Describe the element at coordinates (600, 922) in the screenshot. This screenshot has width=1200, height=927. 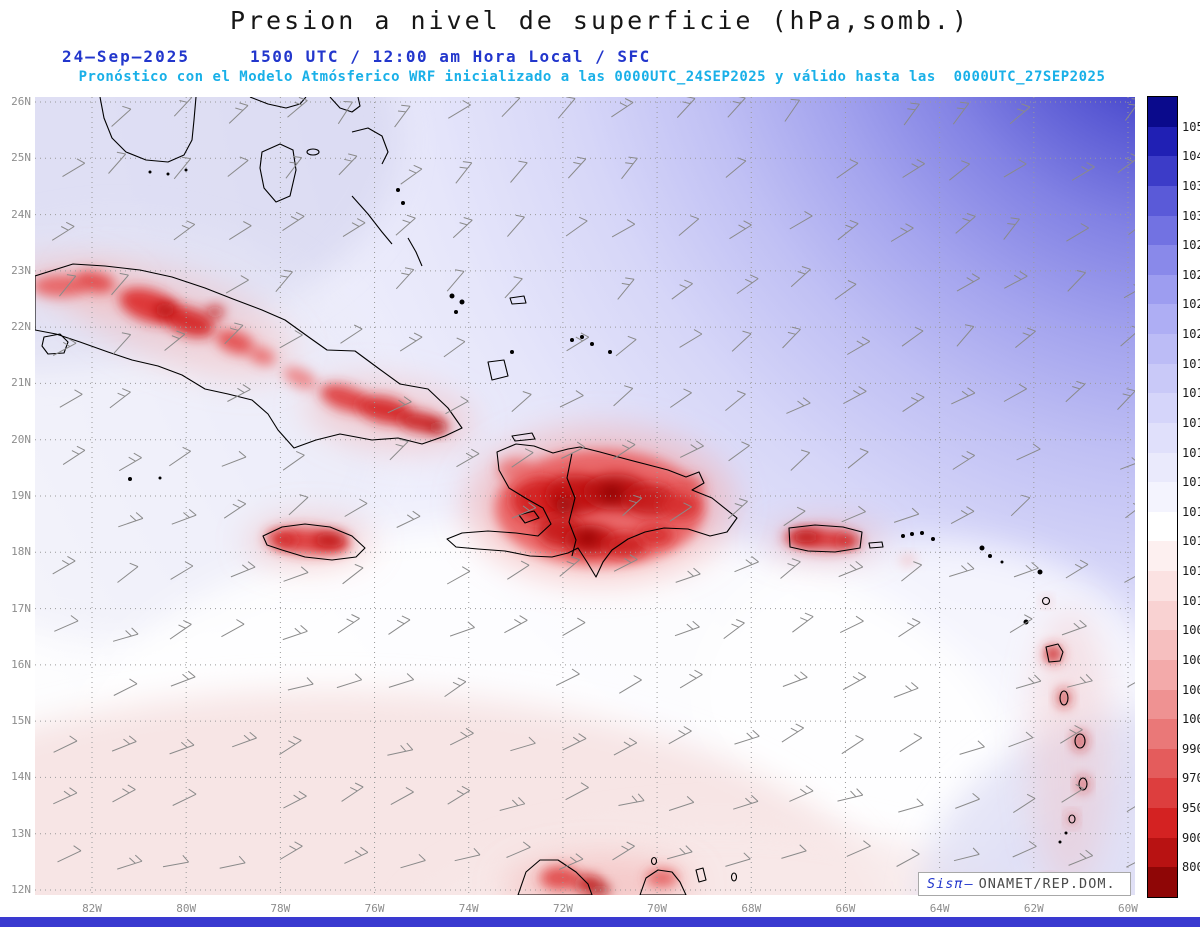
I see `bottom-bar` at that location.